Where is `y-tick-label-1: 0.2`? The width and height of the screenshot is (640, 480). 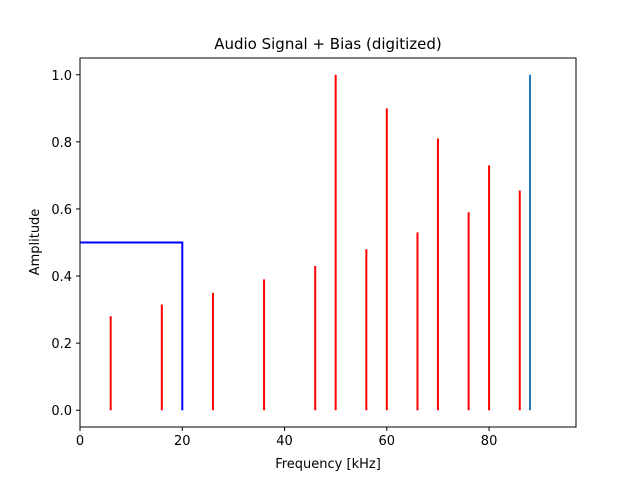
y-tick-label-1: 0.2 is located at coordinates (61, 344).